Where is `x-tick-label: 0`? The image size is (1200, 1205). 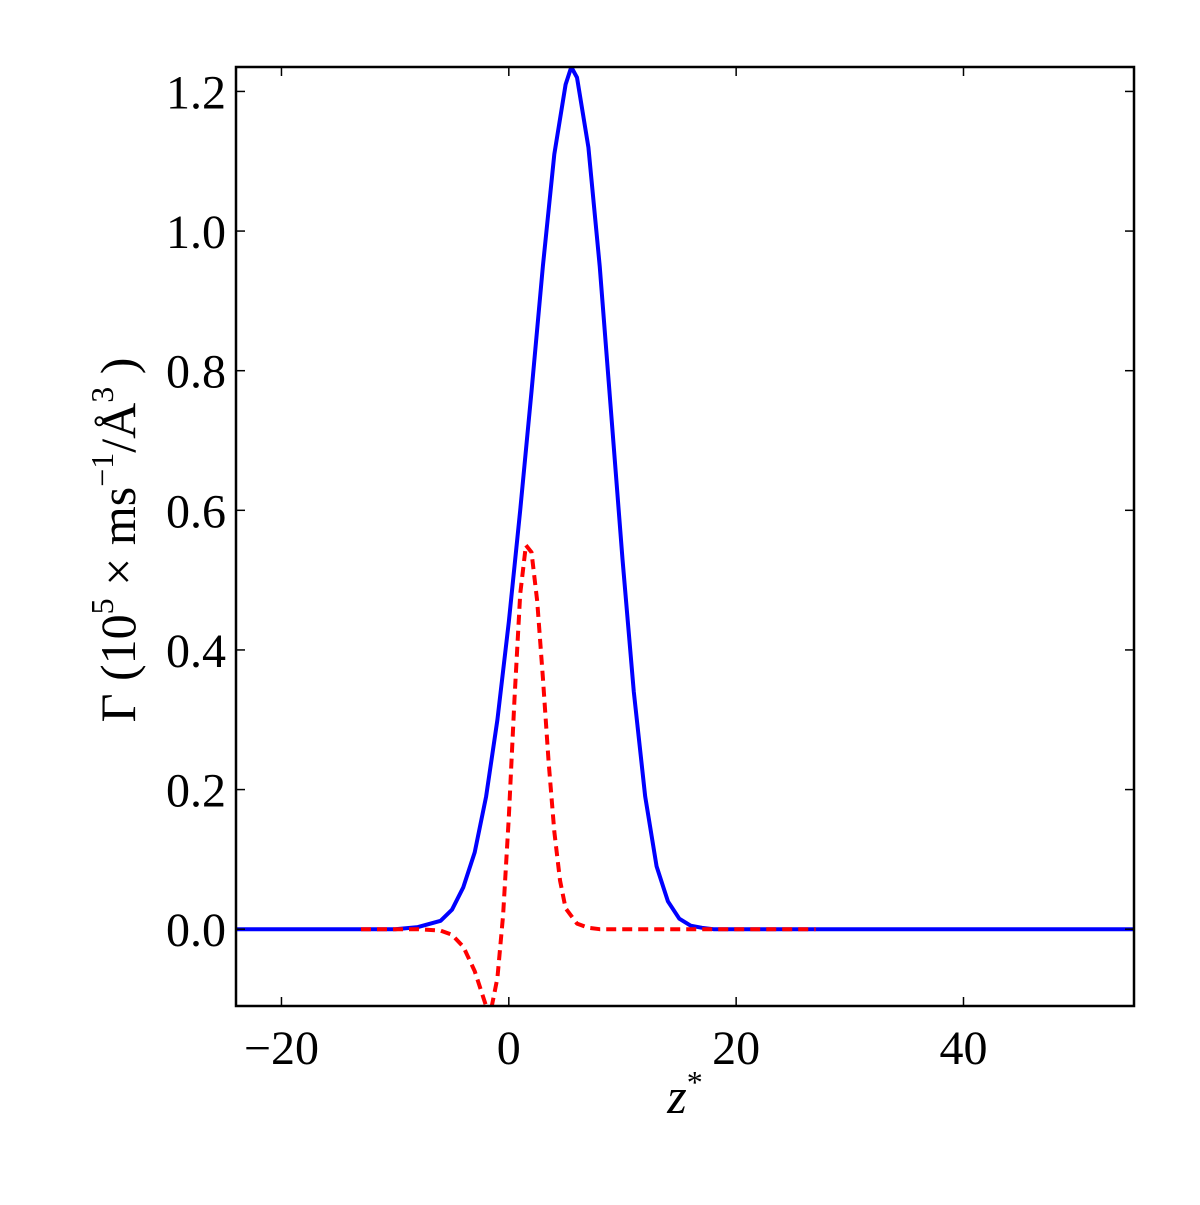
x-tick-label: 0 is located at coordinates (509, 1048).